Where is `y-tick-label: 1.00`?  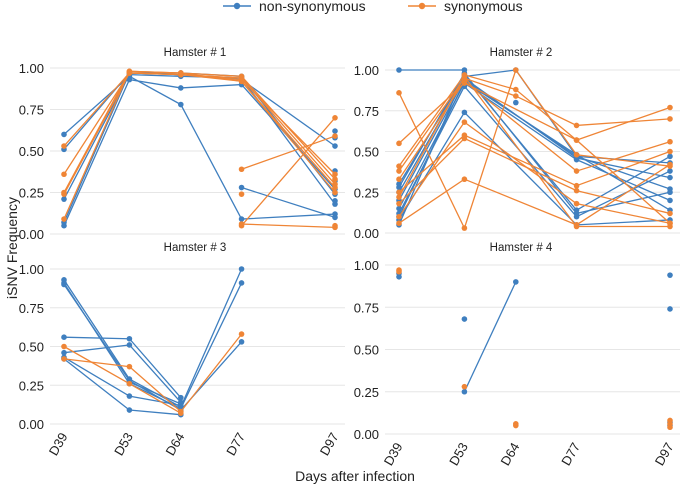
y-tick-label: 1.00 is located at coordinates (366, 70).